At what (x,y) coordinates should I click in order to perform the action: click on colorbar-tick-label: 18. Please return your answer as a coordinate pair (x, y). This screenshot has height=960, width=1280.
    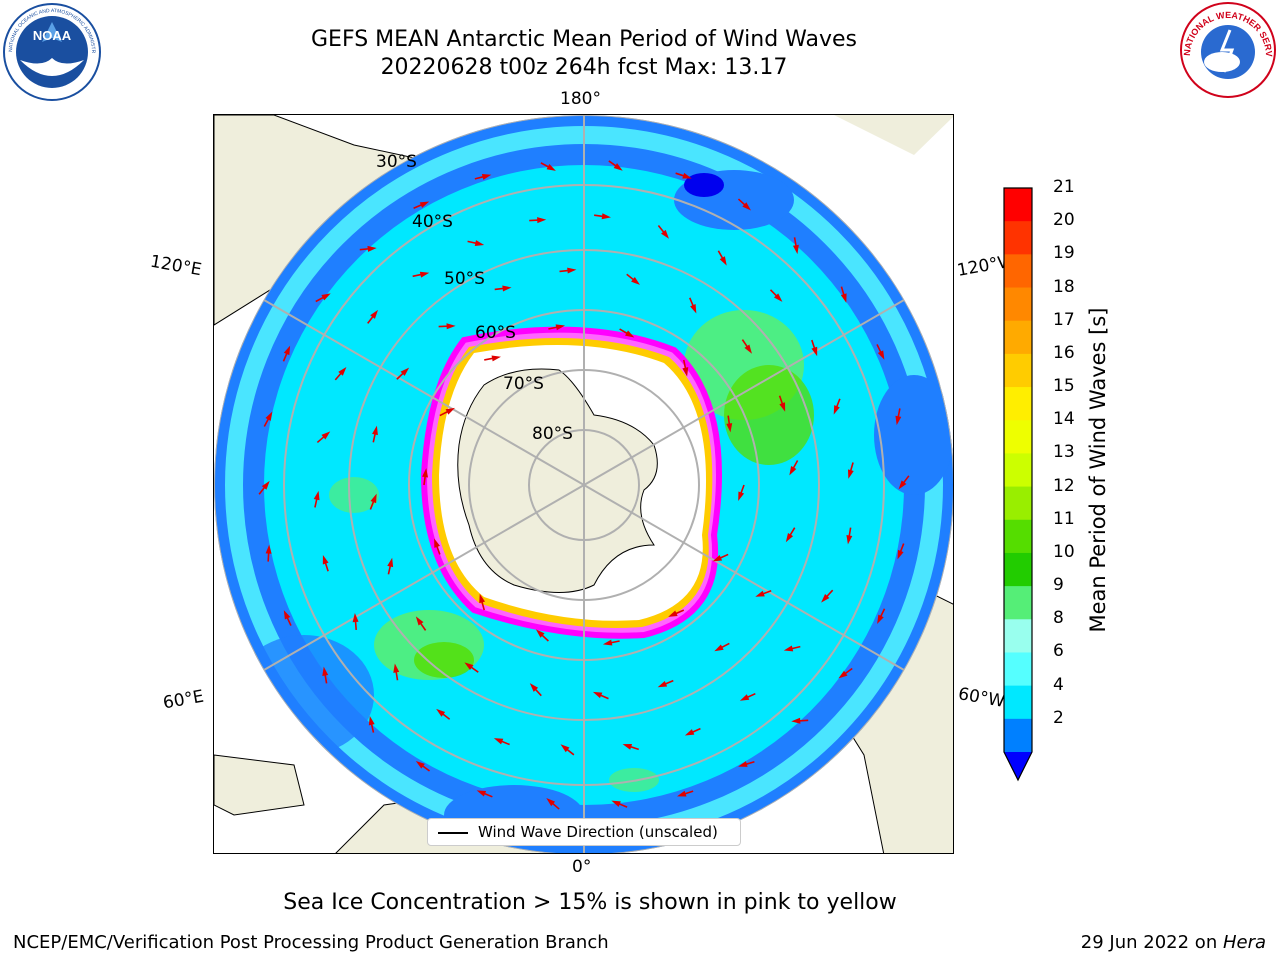
    Looking at the image, I should click on (1064, 286).